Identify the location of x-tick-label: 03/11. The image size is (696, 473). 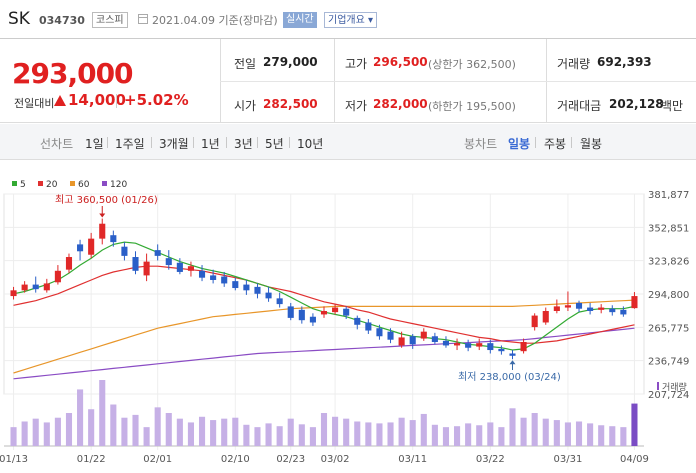
(412, 459).